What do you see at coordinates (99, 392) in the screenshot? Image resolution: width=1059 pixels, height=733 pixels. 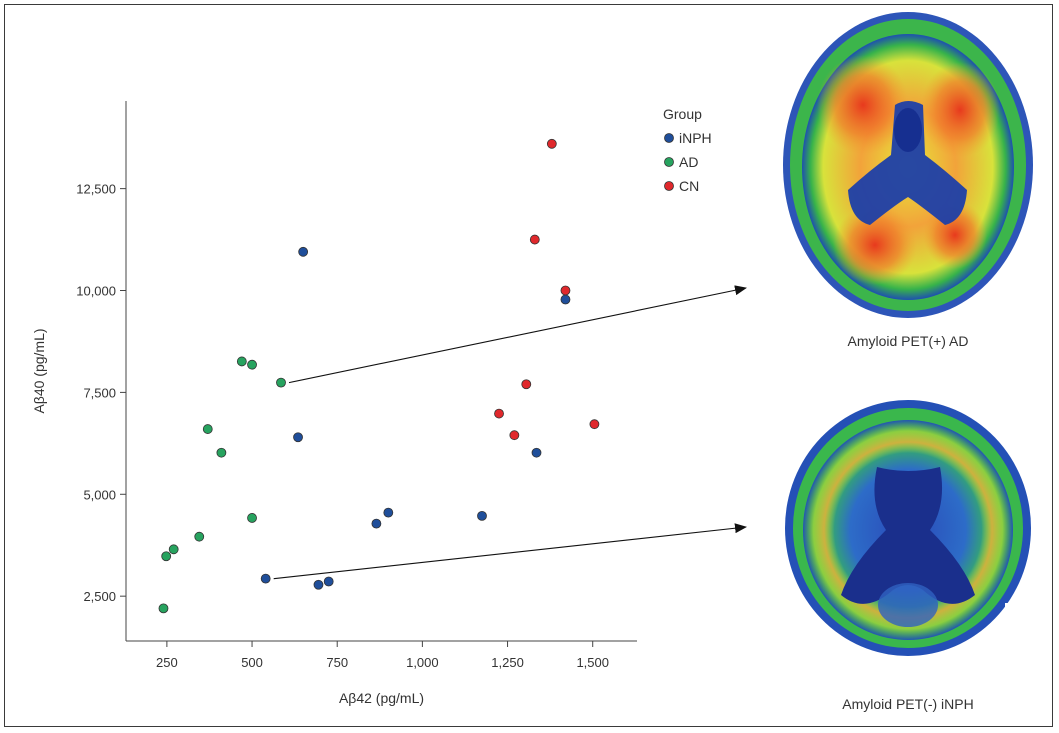 I see `y-tick-label: 7,500` at bounding box center [99, 392].